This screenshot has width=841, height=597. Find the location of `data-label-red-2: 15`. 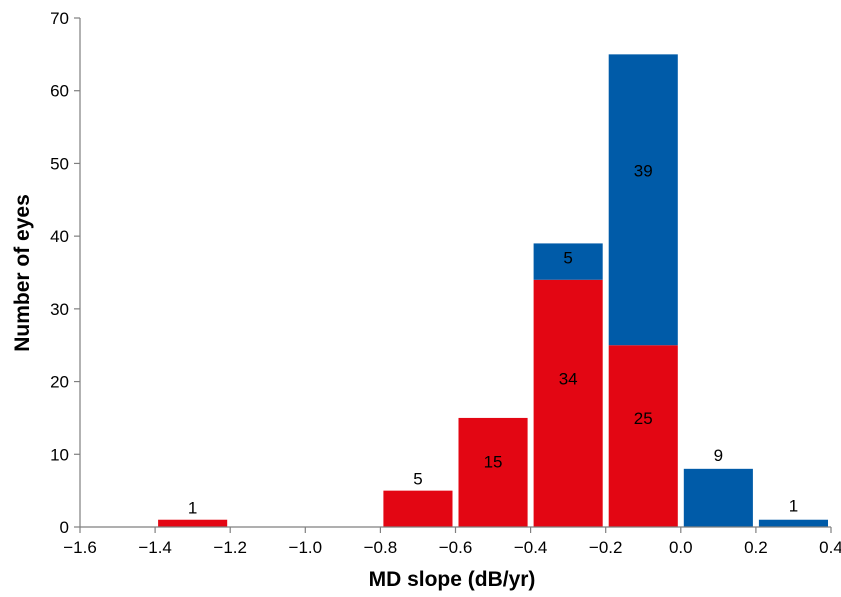

data-label-red-2: 15 is located at coordinates (493, 462).